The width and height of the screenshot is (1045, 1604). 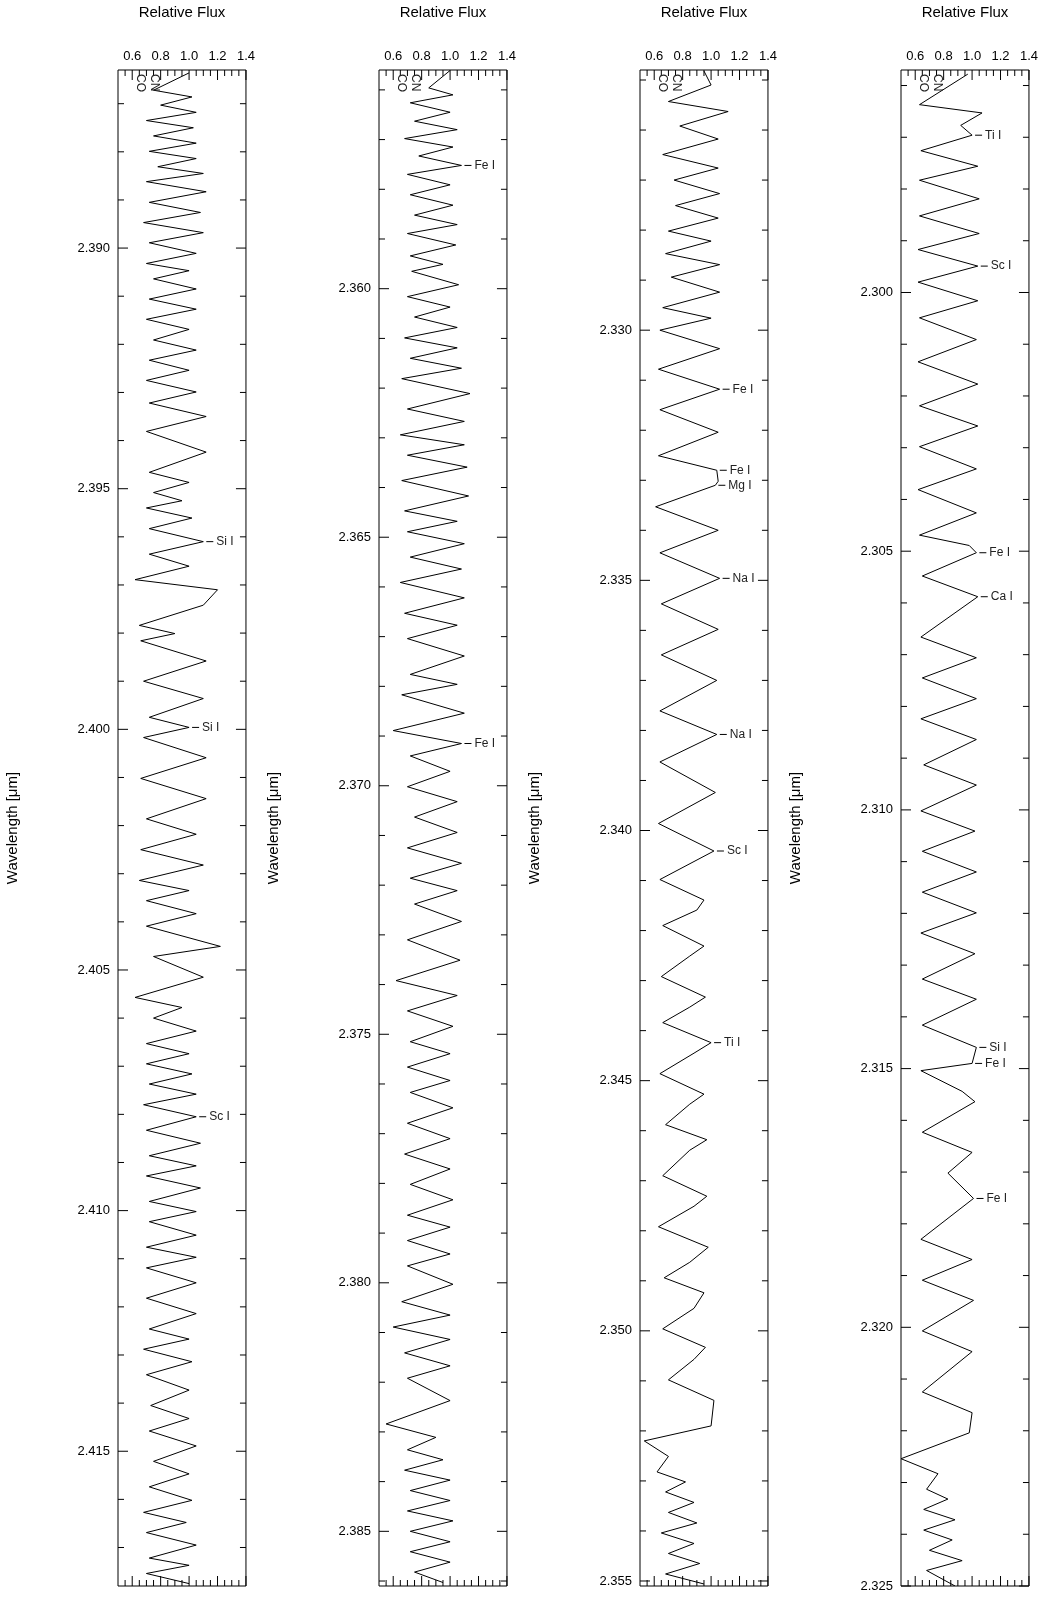 I want to click on y-tick-label: 2.400, so click(x=93, y=728).